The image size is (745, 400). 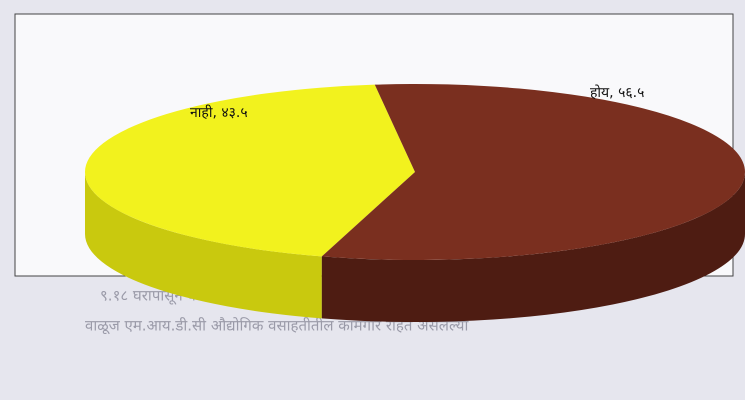 I want to click on data-label: होय, ५६.५, so click(x=617, y=92).